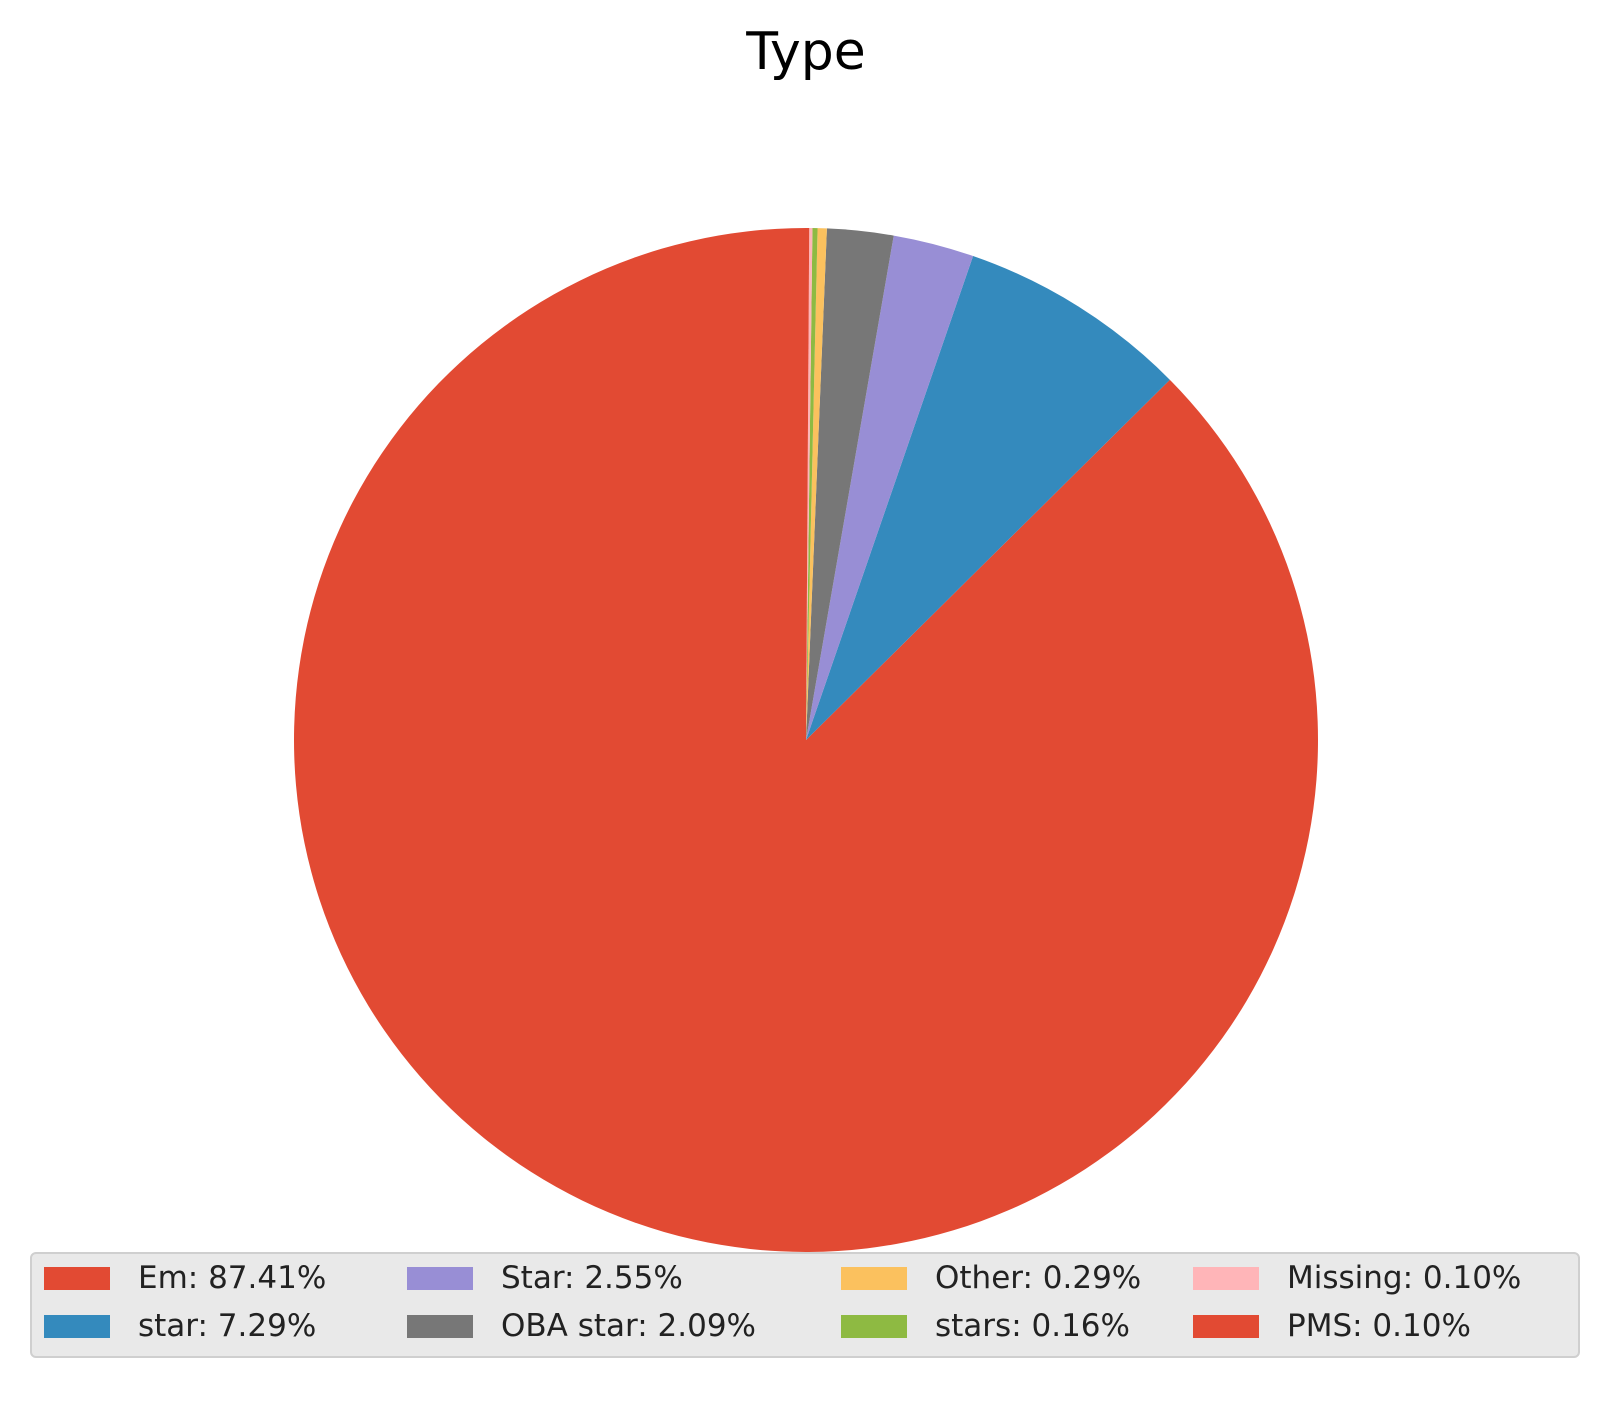 Image resolution: width=1612 pixels, height=1410 pixels. Describe the element at coordinates (1379, 1326) in the screenshot. I see `legend-label: PMS: 0.10%` at that location.